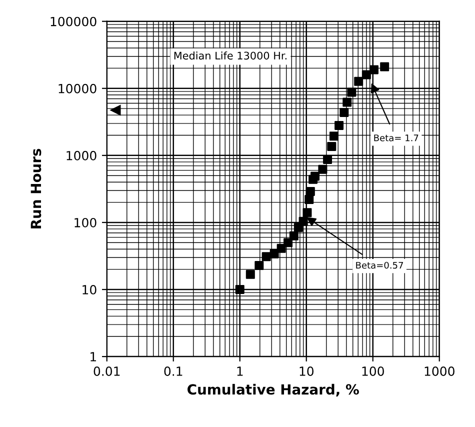 The width and height of the screenshot is (475, 427). I want to click on x-tick-label: 10, so click(307, 371).